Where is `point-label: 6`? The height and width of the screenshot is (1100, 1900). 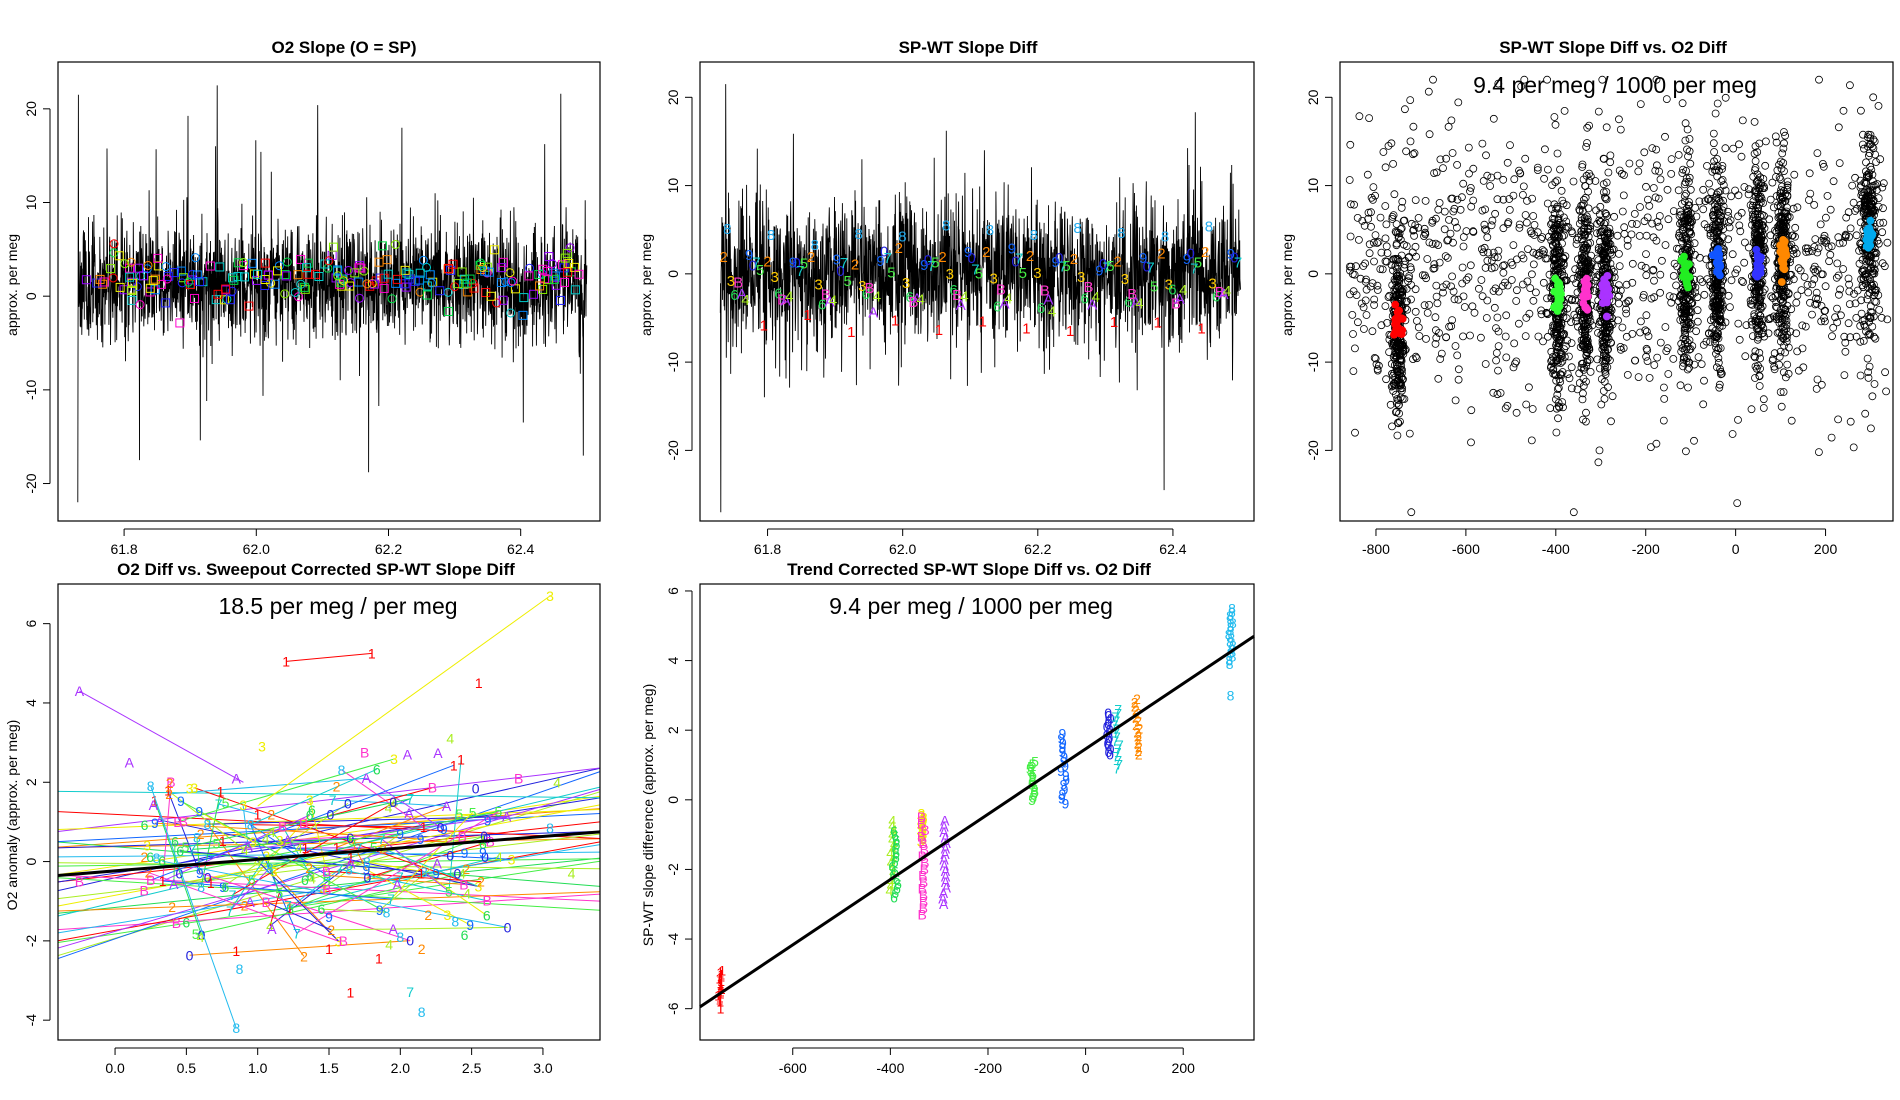 point-label: 6 is located at coordinates (186, 922).